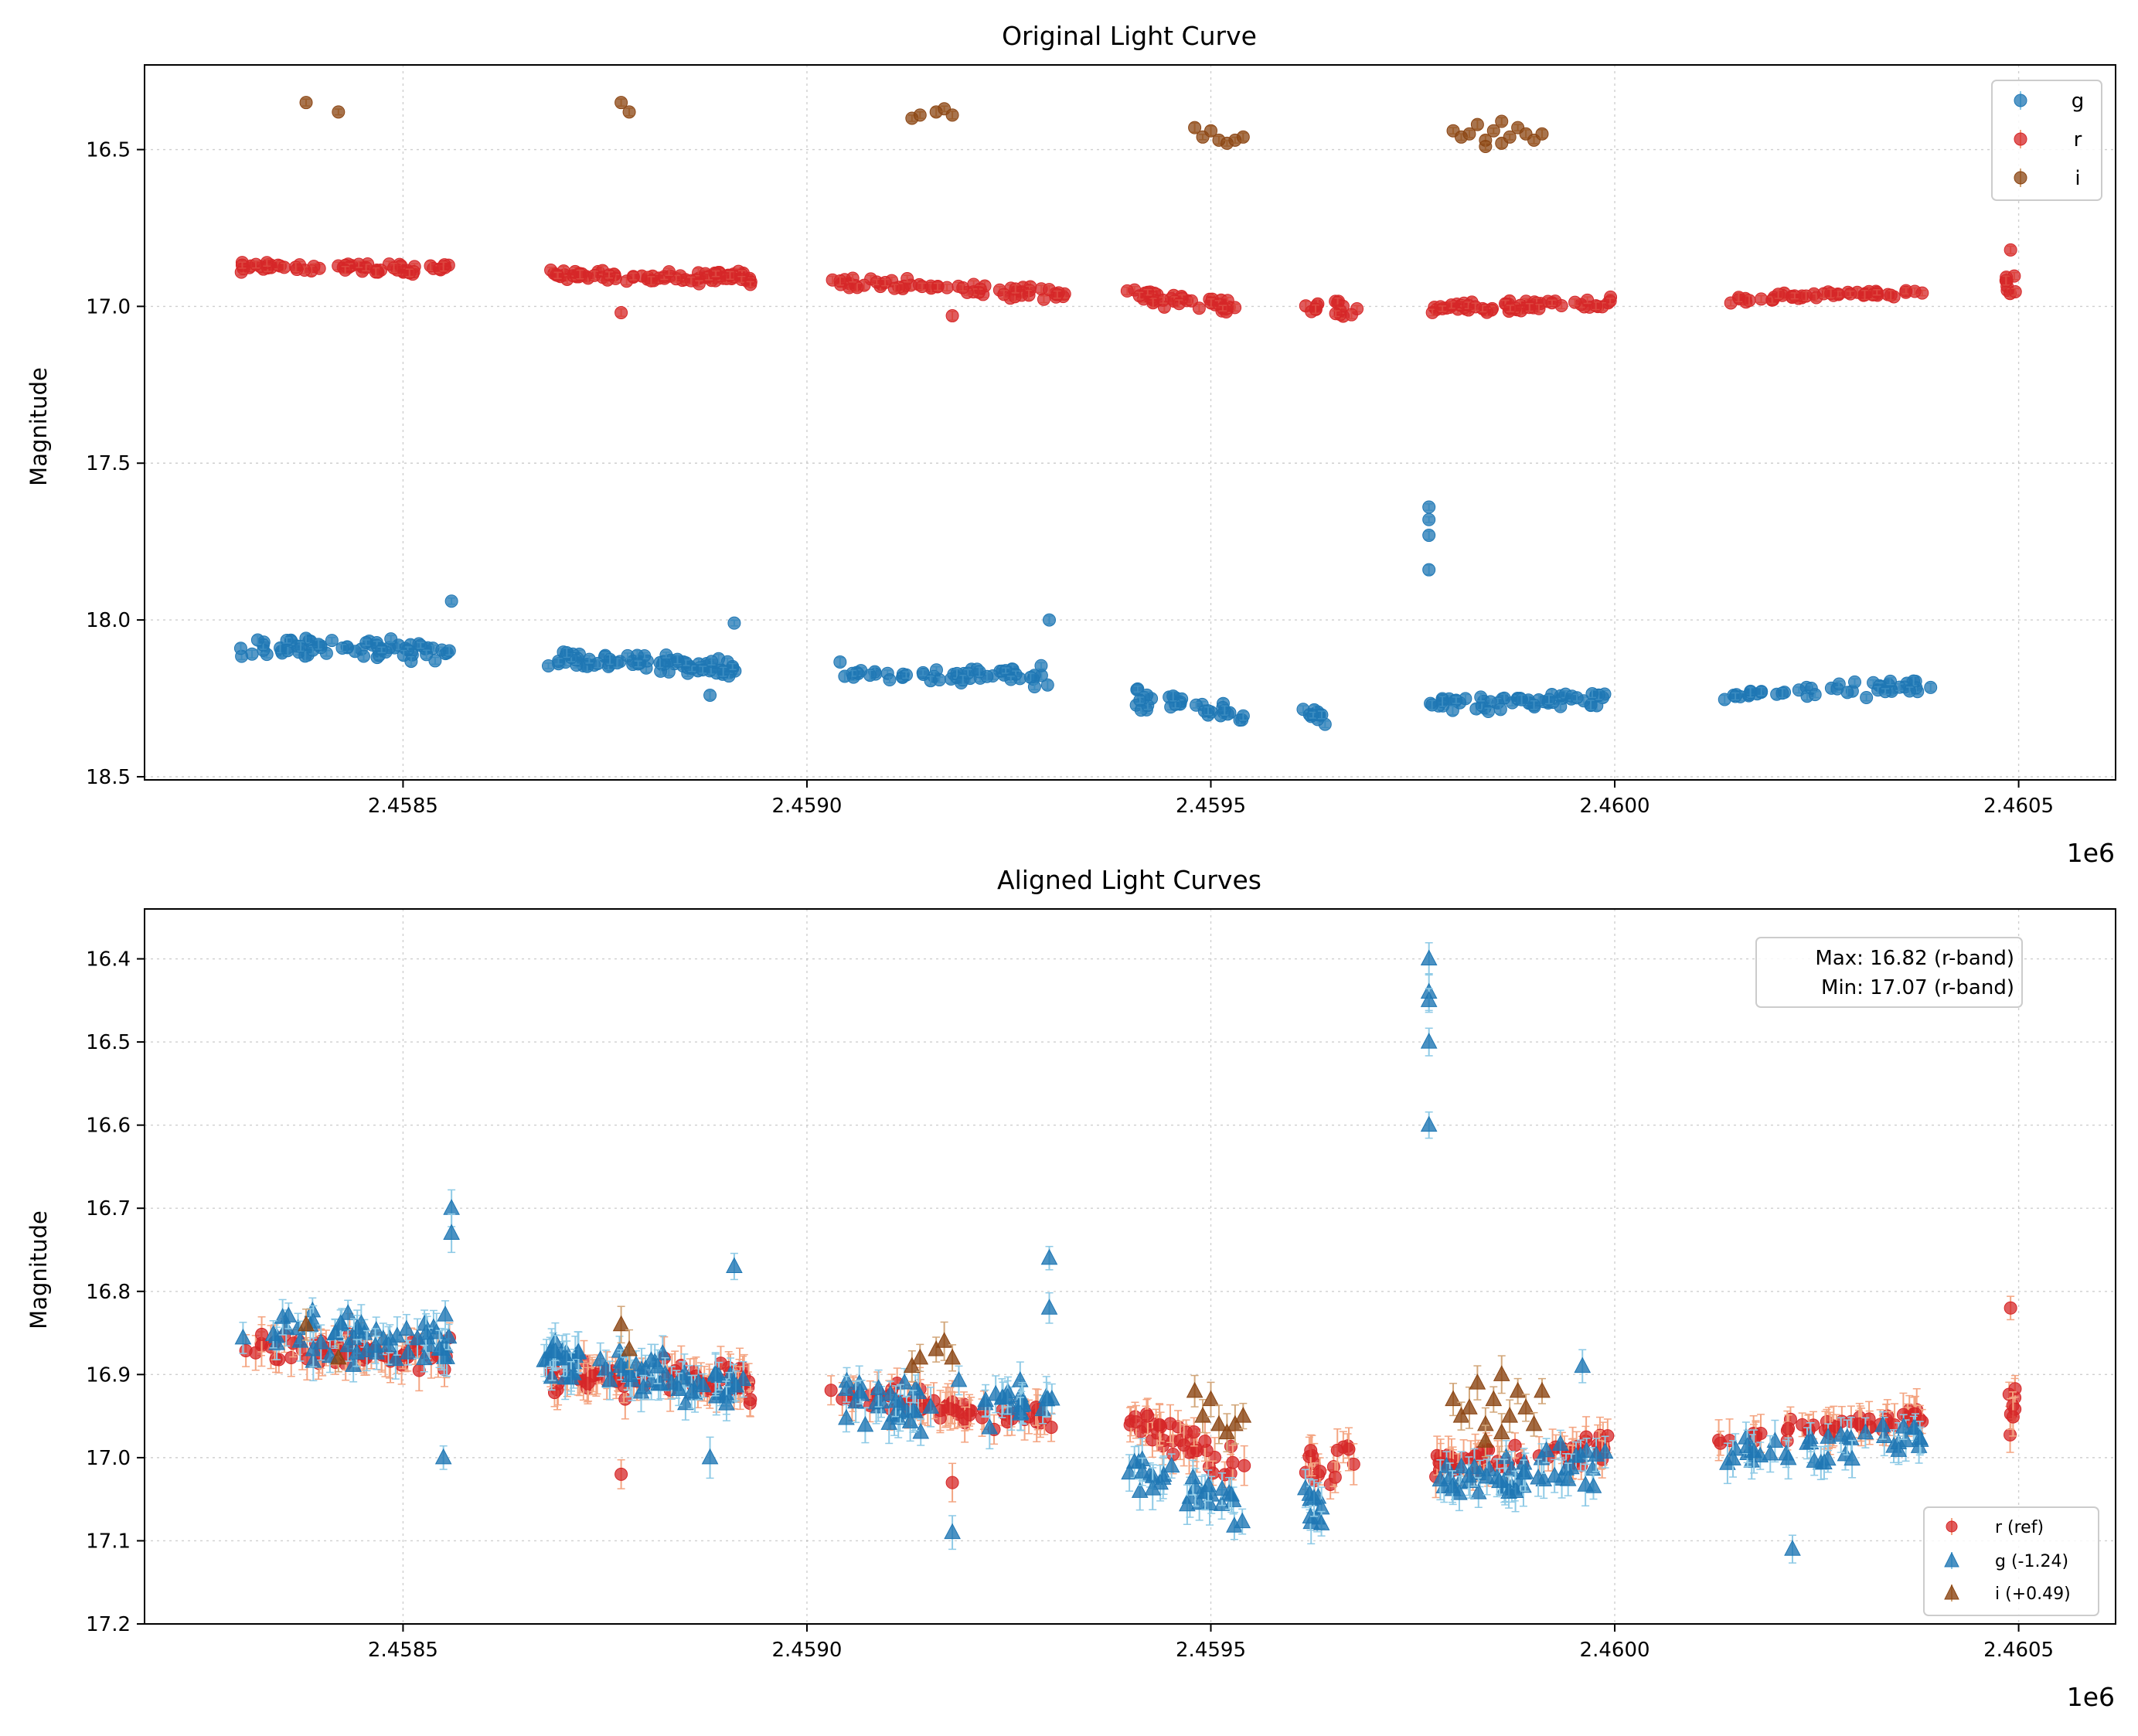  I want to click on y-axis-label: Magnitude, so click(39, 1270).